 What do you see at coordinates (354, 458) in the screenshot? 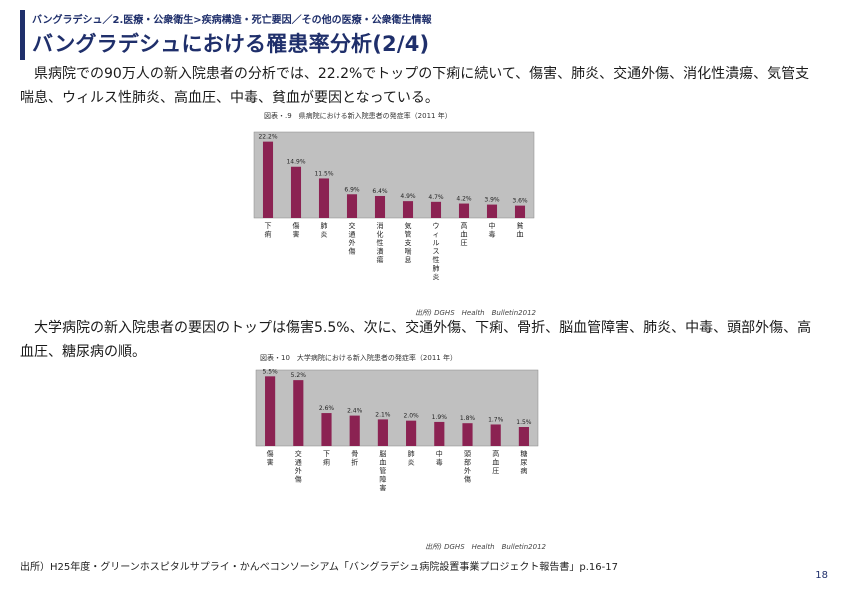
I see `category-label: 骨折` at bounding box center [354, 458].